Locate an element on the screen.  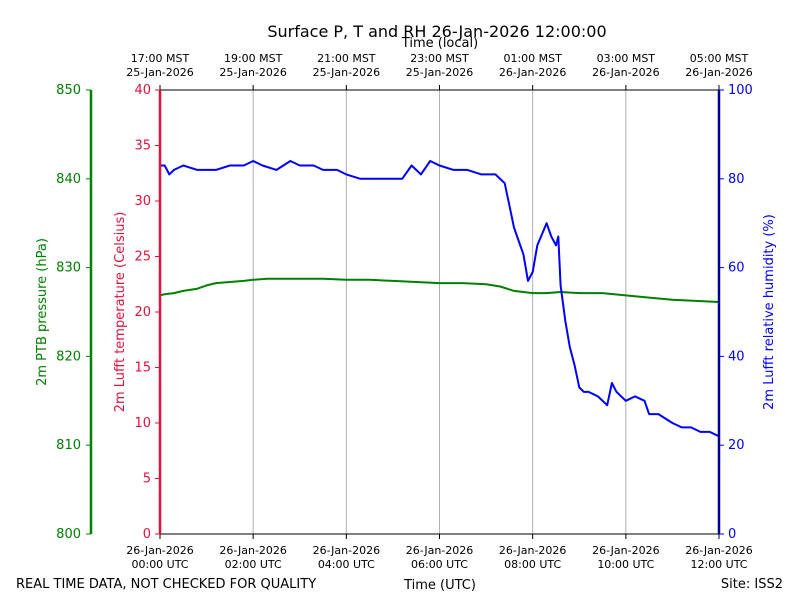
bottom-x-tick-label-time: 00:00 UTC is located at coordinates (159, 564).